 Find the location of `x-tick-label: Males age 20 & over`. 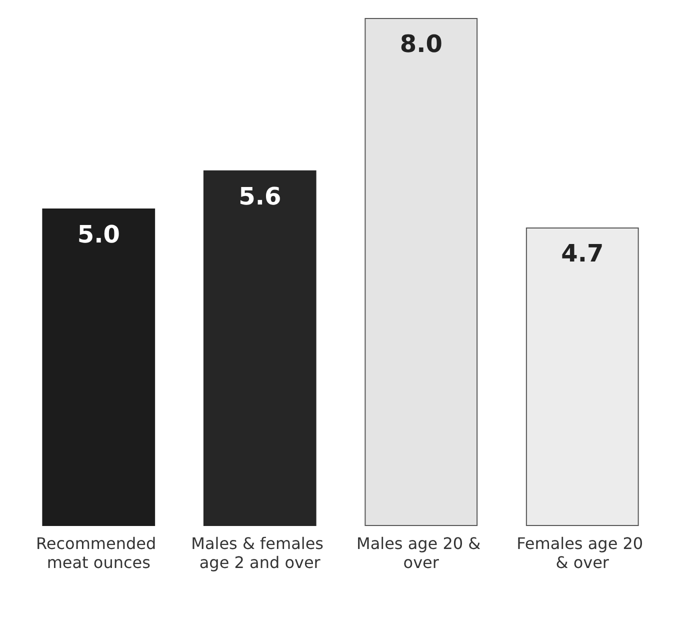

x-tick-label: Males age 20 & over is located at coordinates (421, 553).